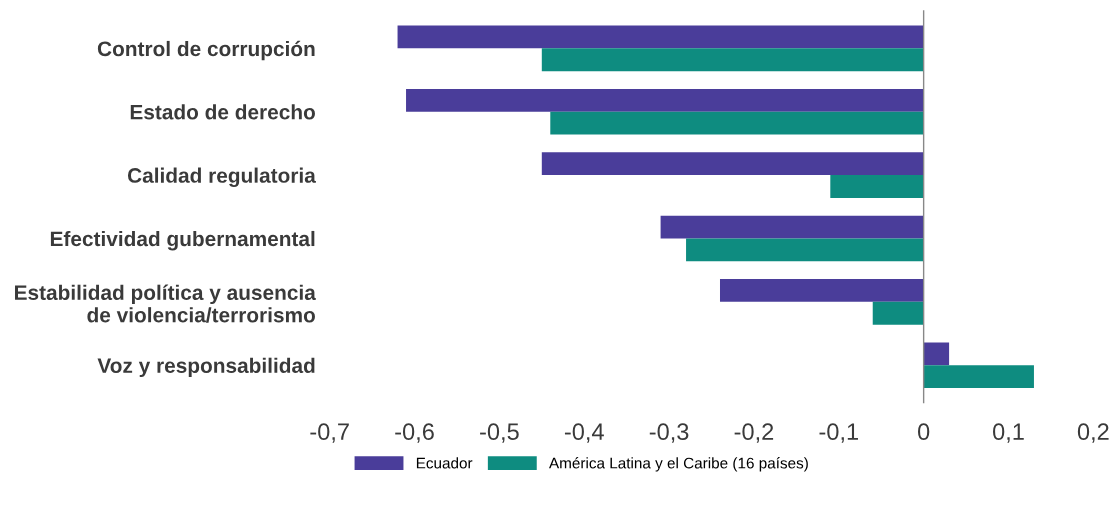 The width and height of the screenshot is (1110, 517). Describe the element at coordinates (924, 432) in the screenshot. I see `x-tick-label: 0` at that location.